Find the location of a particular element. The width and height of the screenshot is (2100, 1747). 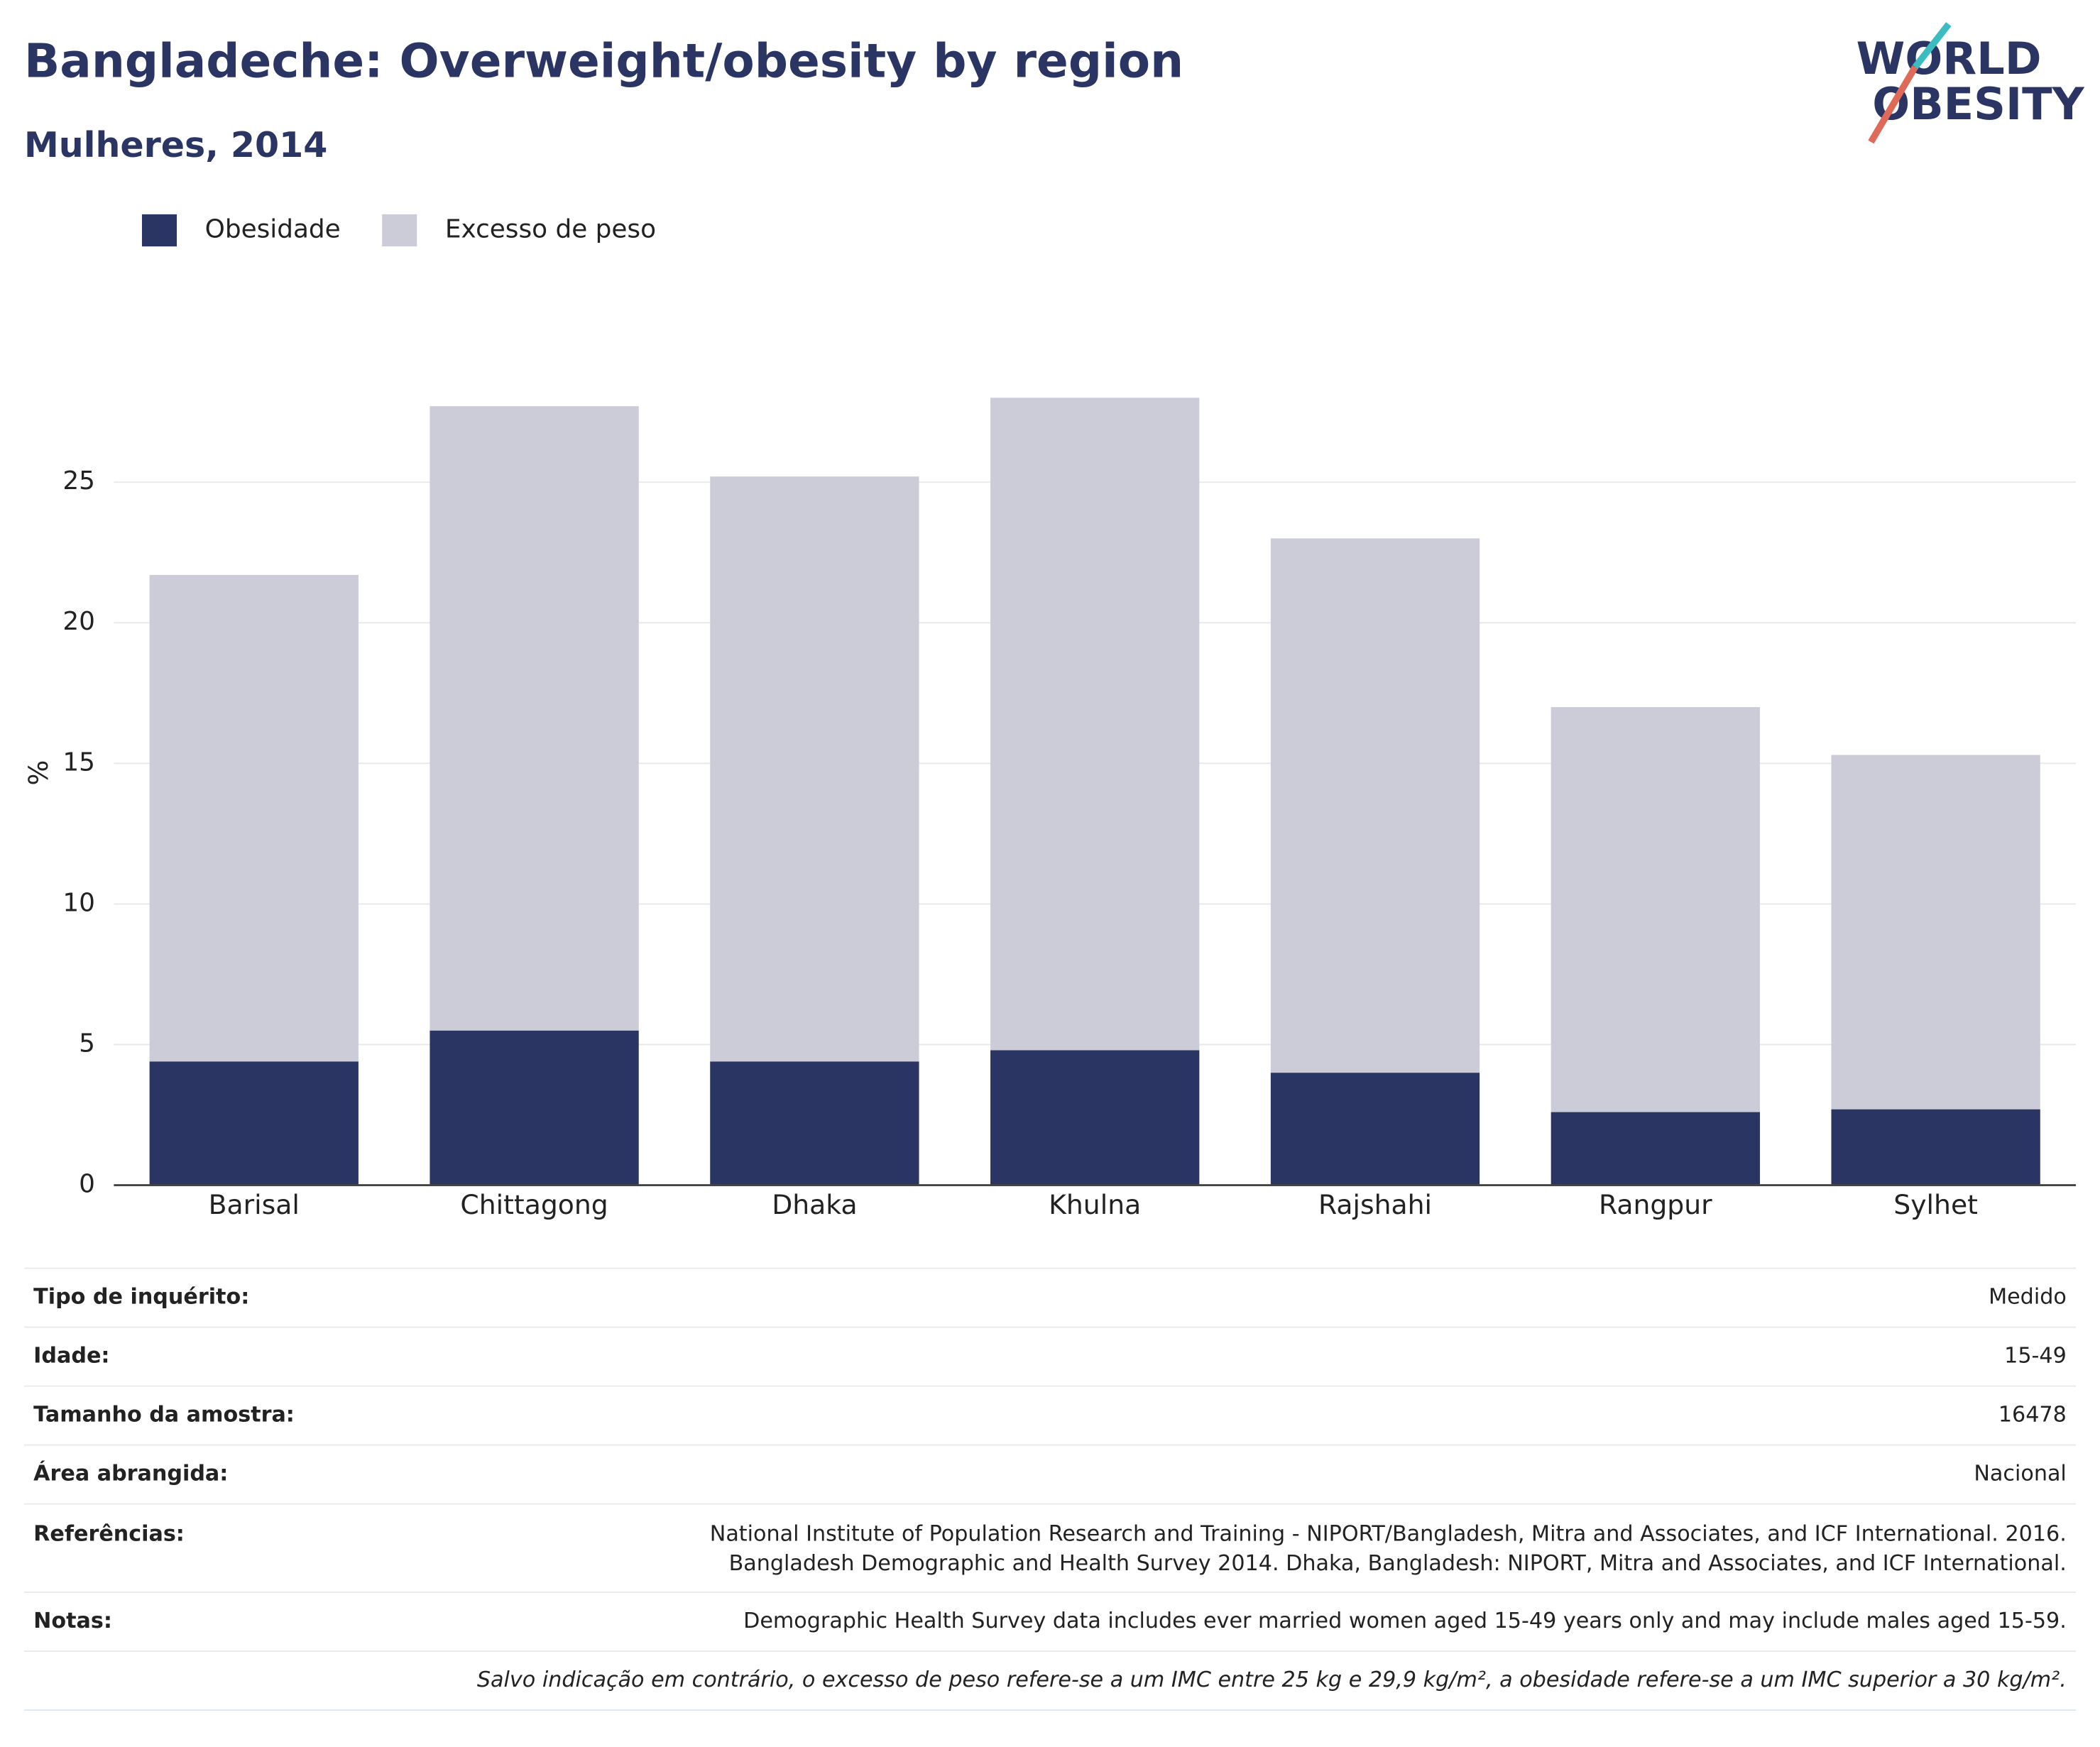

logo: WORLD OBESITY is located at coordinates (1970, 83).